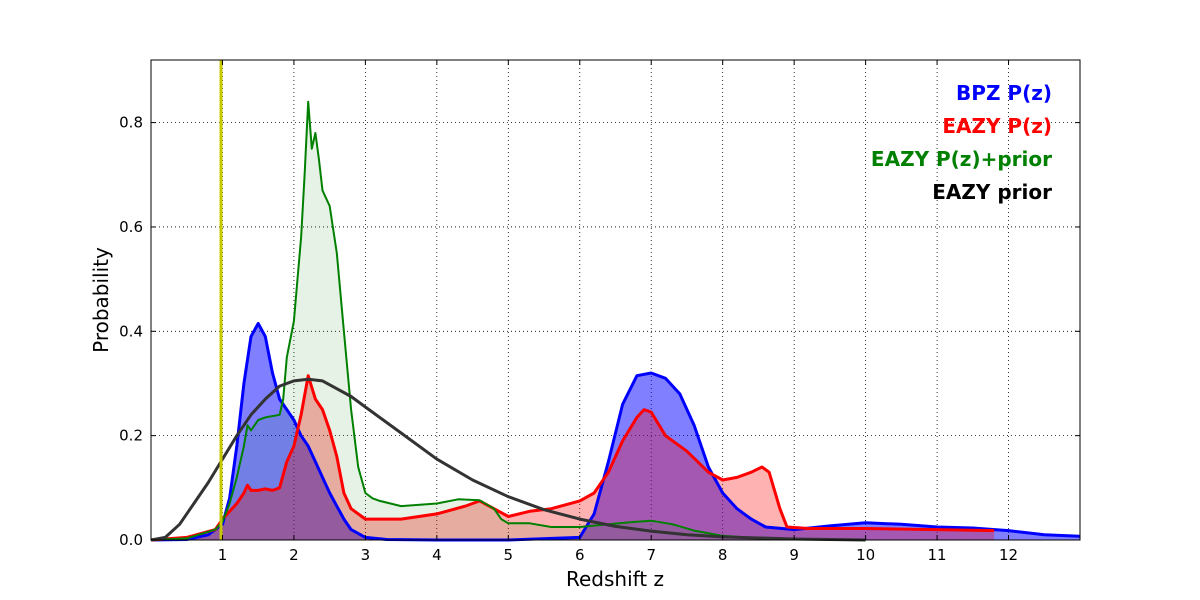 This screenshot has width=1200, height=600. What do you see at coordinates (794, 555) in the screenshot?
I see `x-tick-label: 9` at bounding box center [794, 555].